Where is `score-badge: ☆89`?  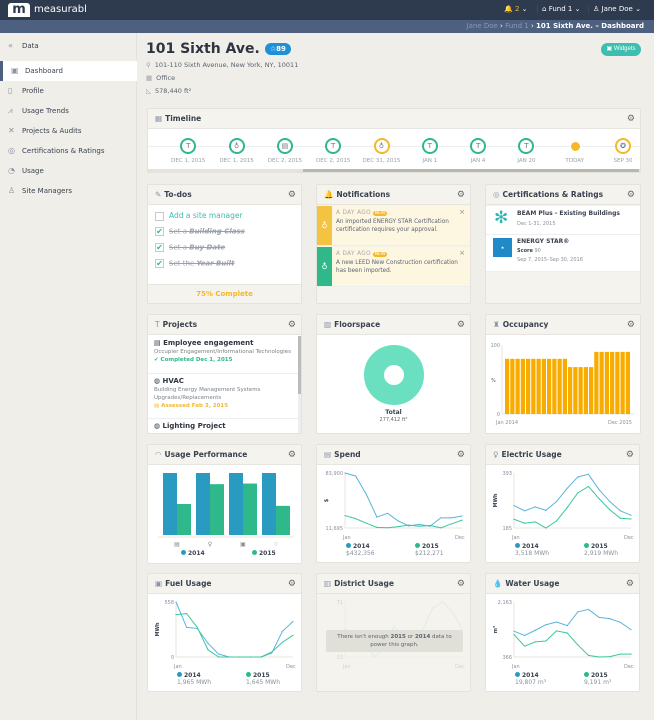 score-badge: ☆89 is located at coordinates (277, 49).